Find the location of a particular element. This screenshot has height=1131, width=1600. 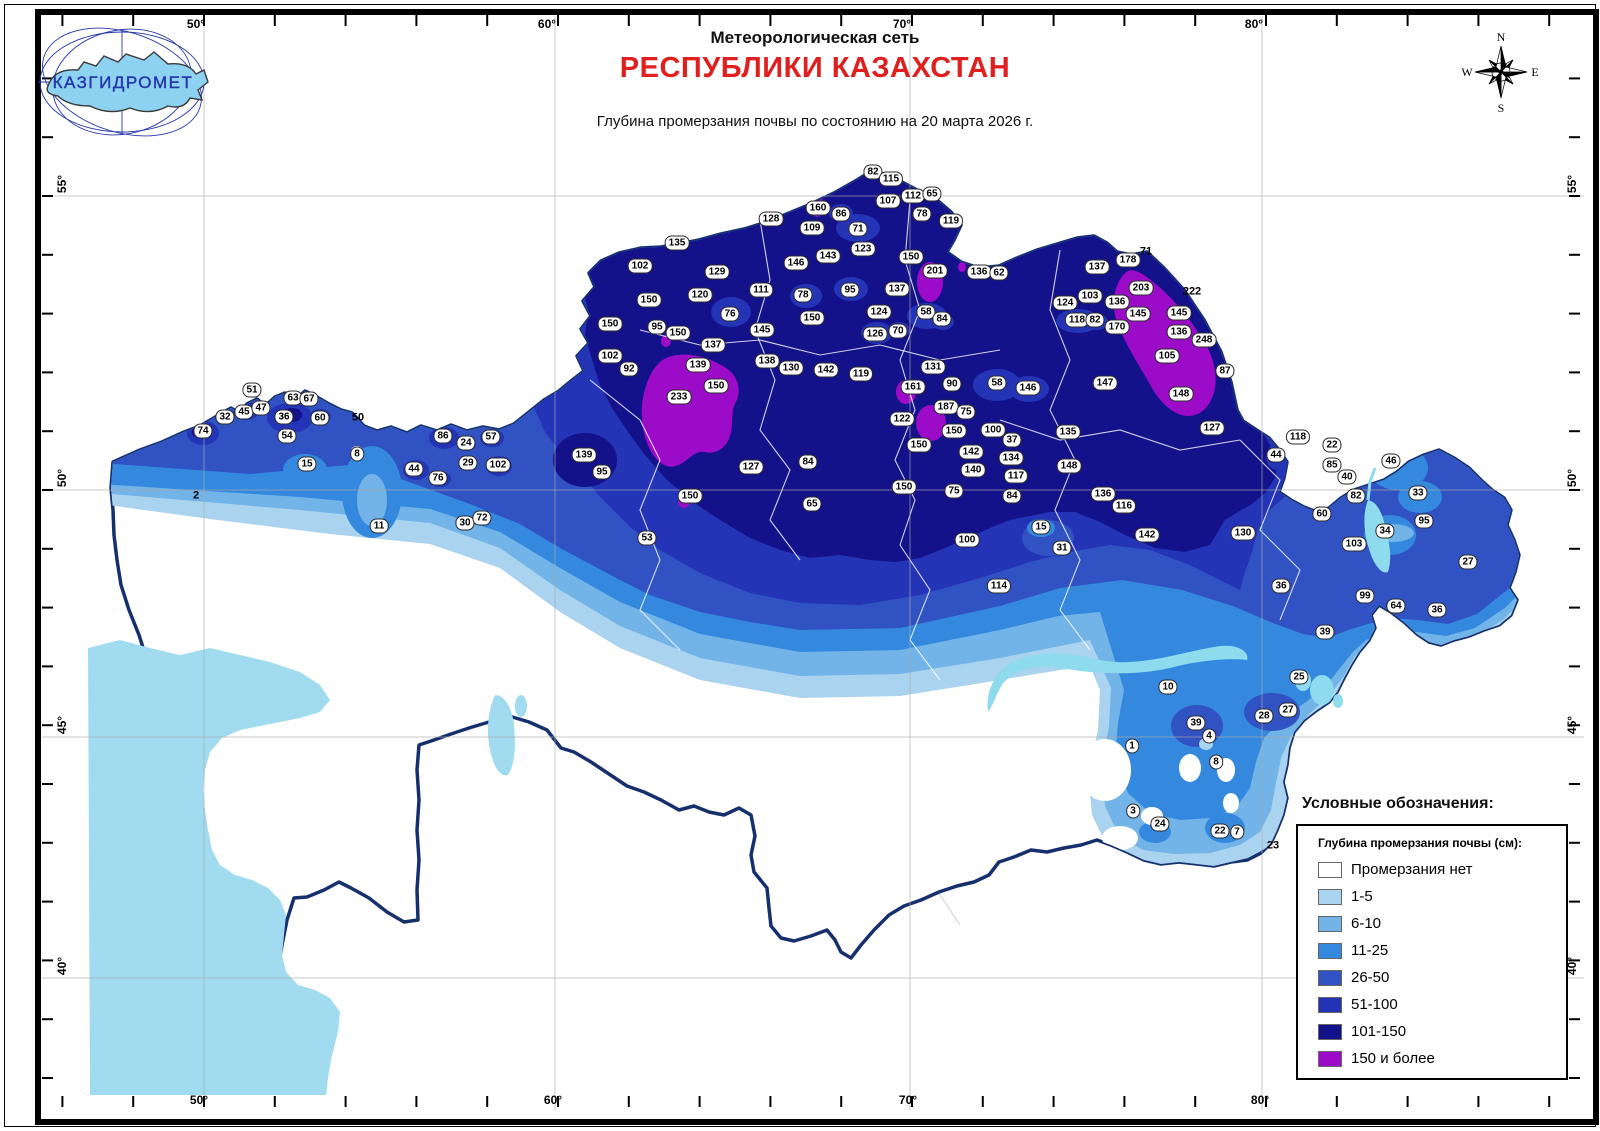

legend-item: 1-5 is located at coordinates (1442, 896).